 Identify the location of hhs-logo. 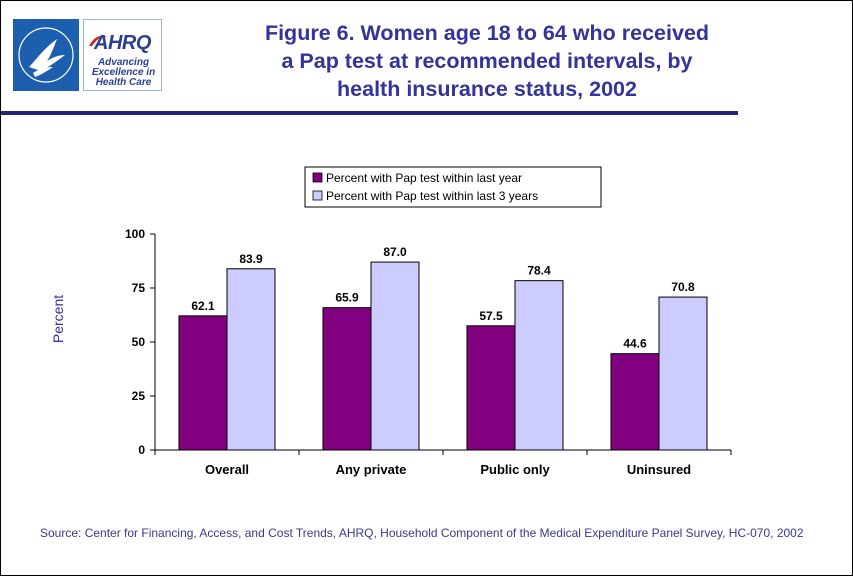
(46, 55).